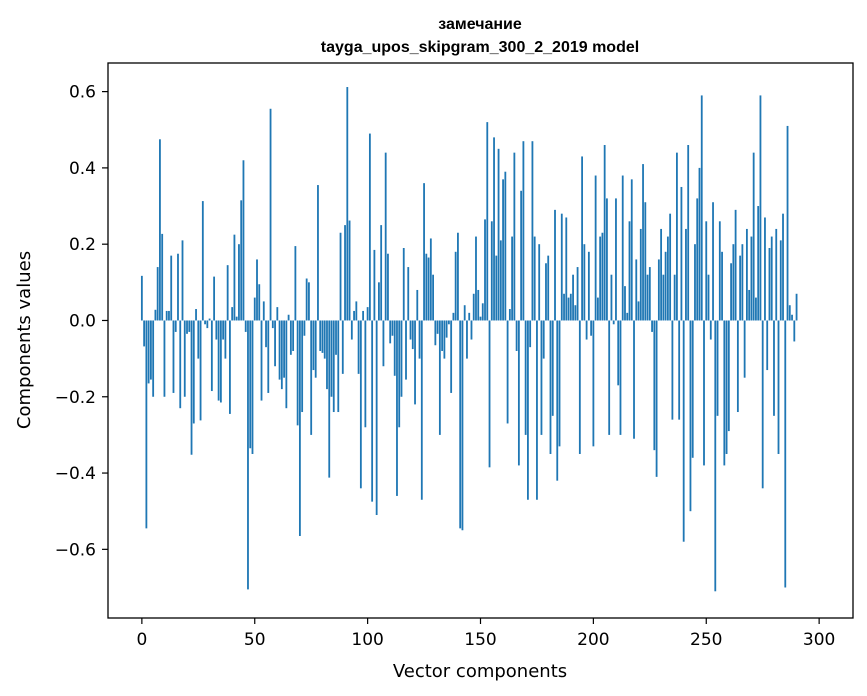 The width and height of the screenshot is (867, 696). Describe the element at coordinates (480, 671) in the screenshot. I see `x-axis-label: Vector components` at that location.